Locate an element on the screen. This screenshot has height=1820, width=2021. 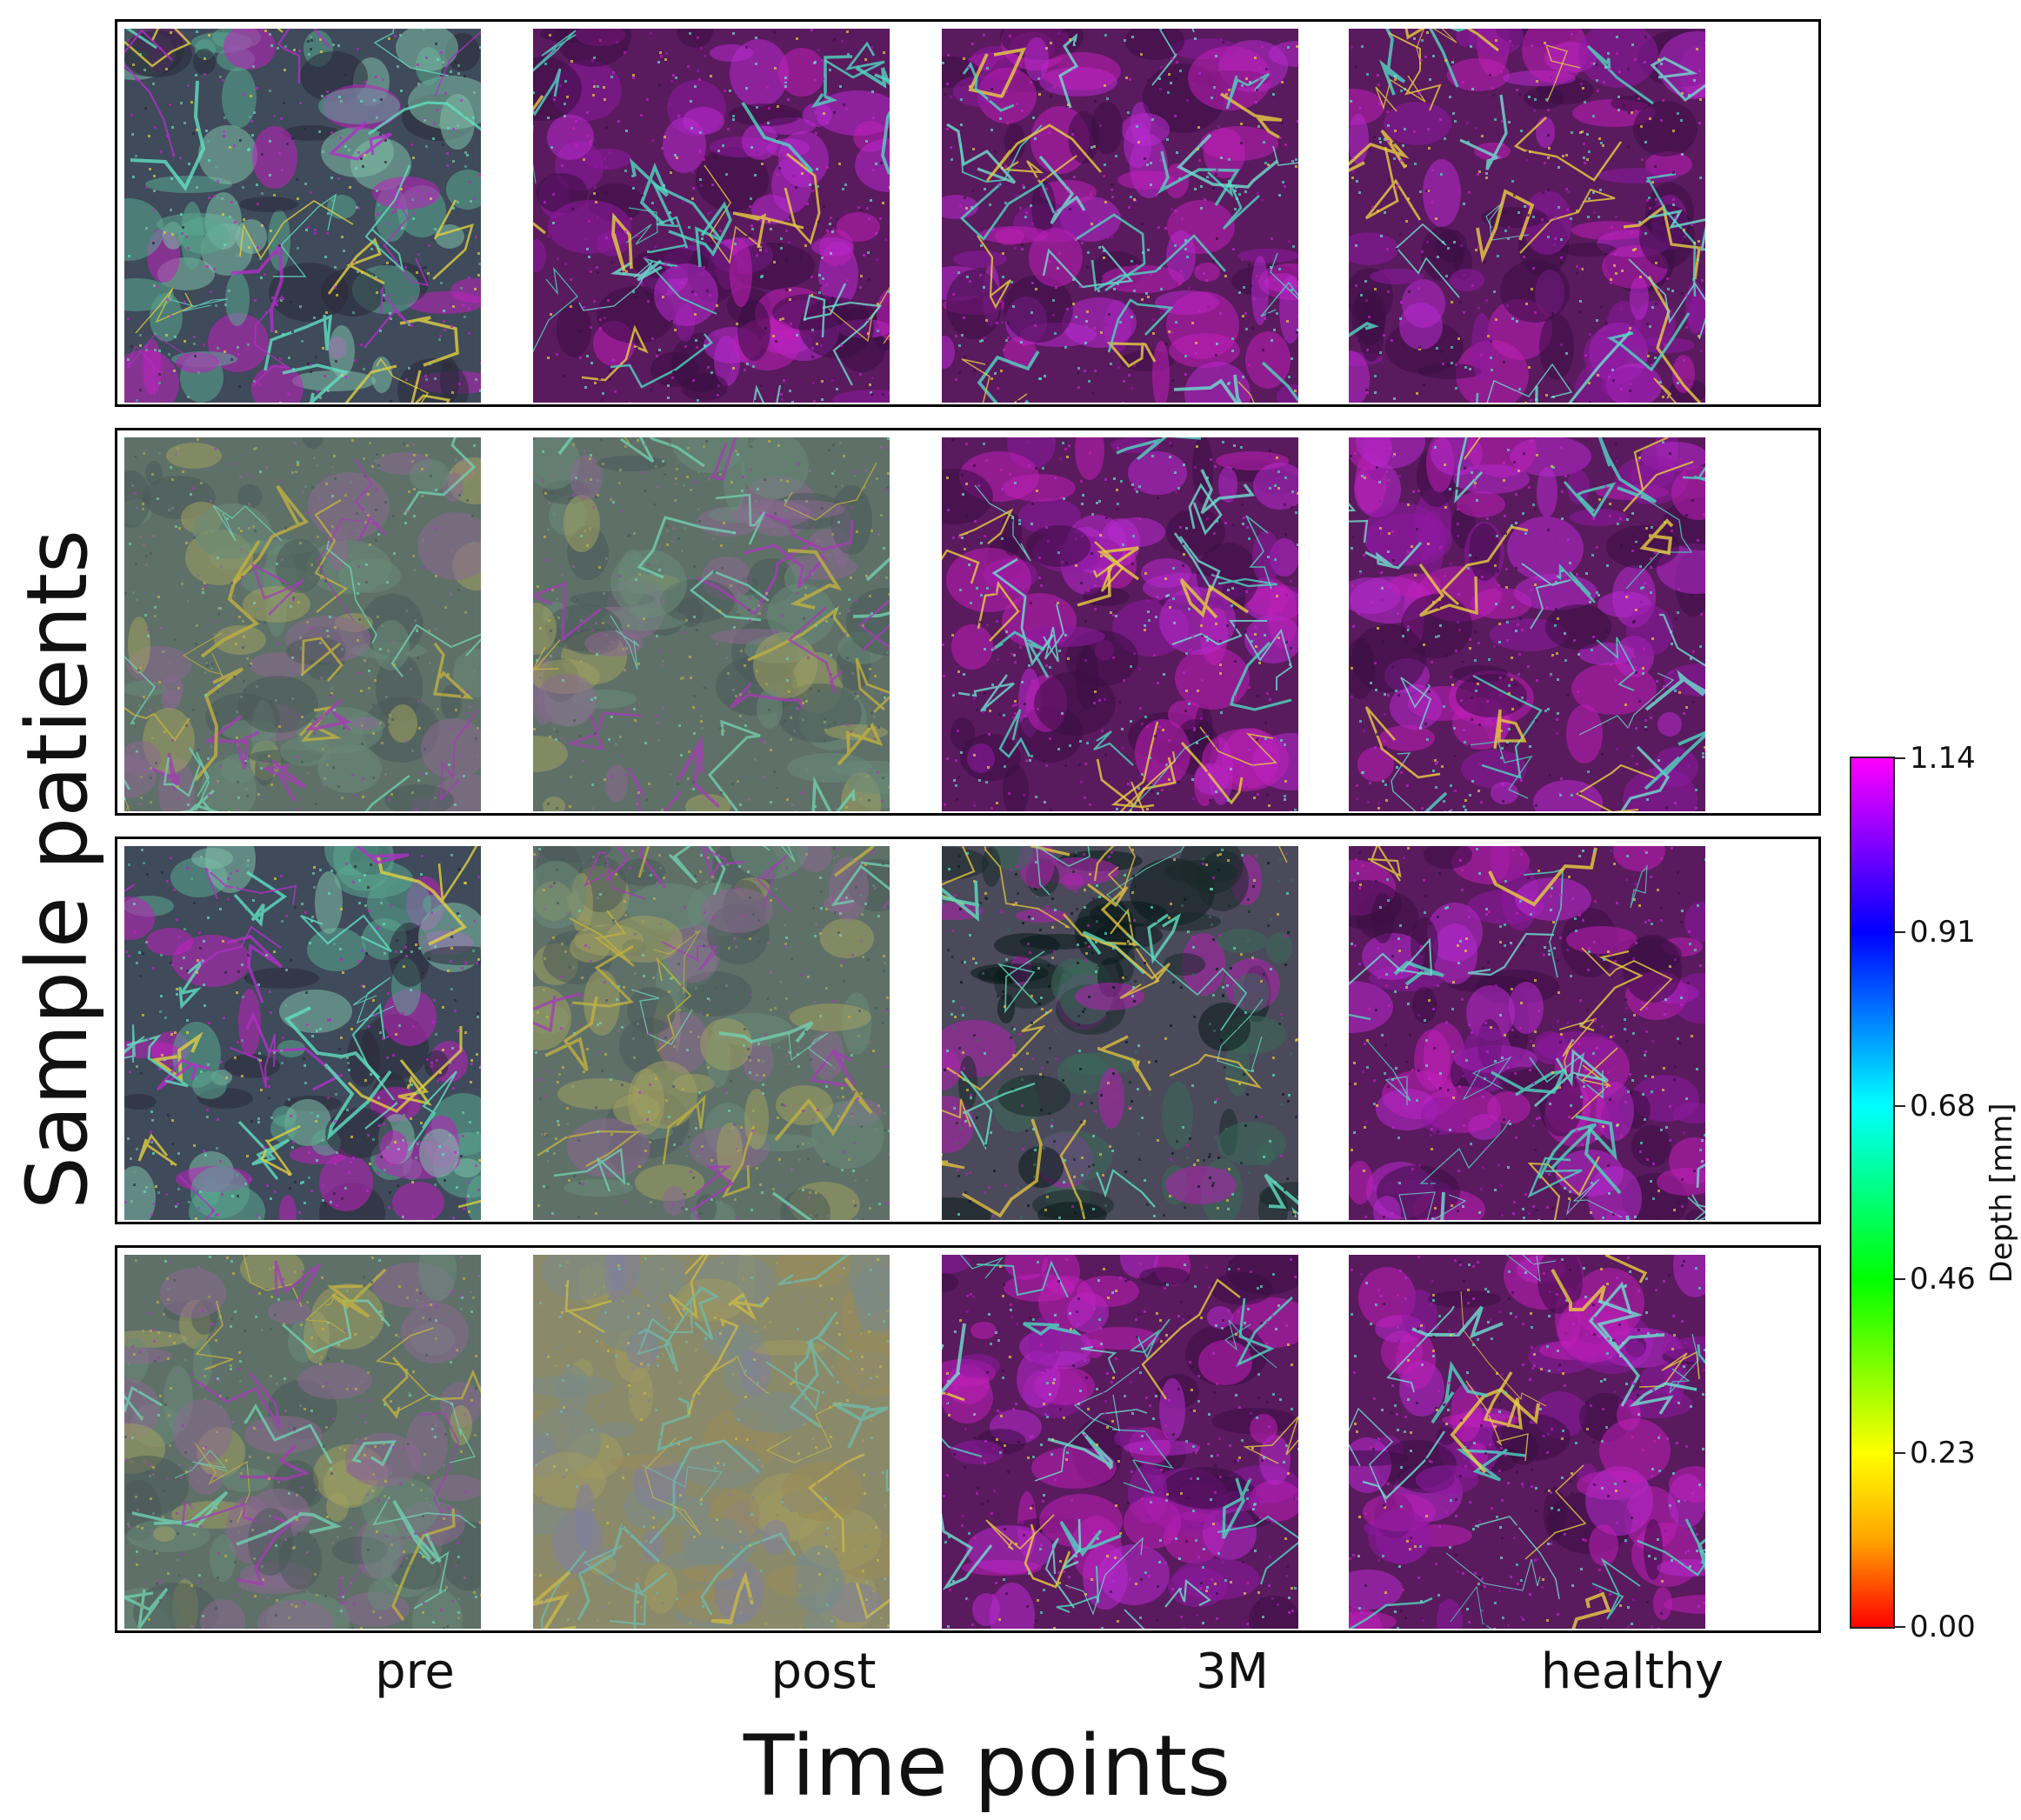
col-label-post: post is located at coordinates (824, 1671).